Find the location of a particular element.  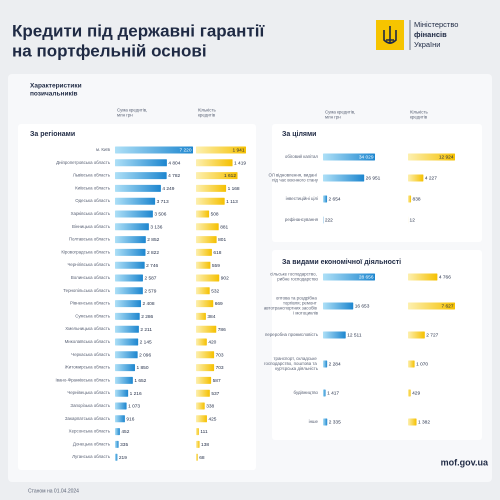

value-label: 138 is located at coordinates (205, 445).